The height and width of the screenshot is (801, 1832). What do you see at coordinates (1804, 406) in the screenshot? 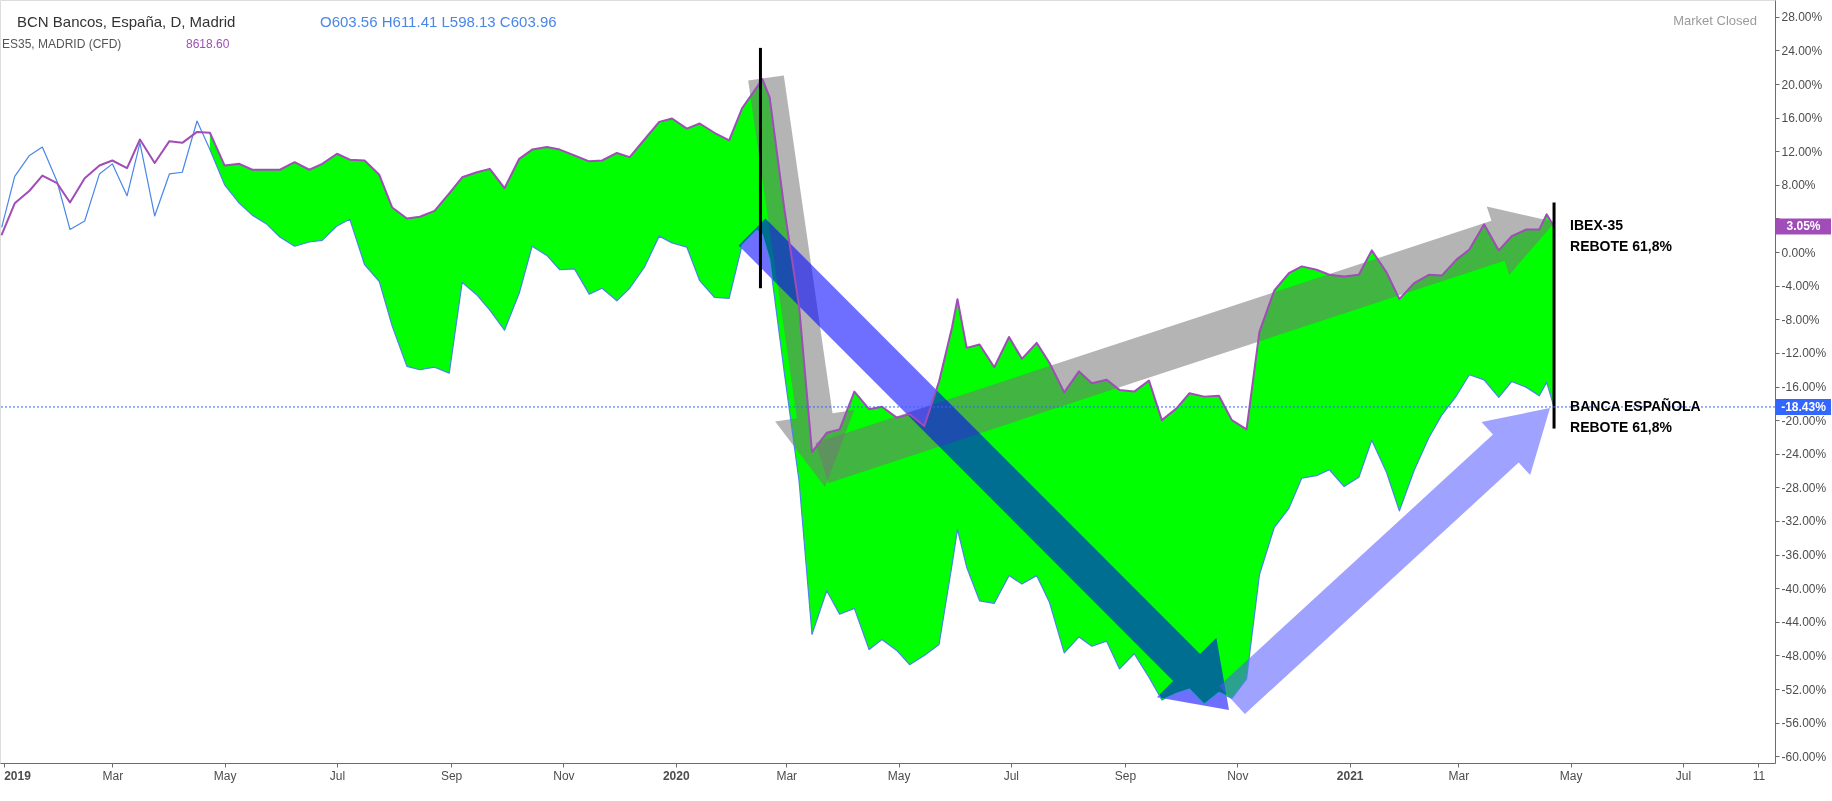
I see `ref-line-label: -18.43%` at bounding box center [1804, 406].